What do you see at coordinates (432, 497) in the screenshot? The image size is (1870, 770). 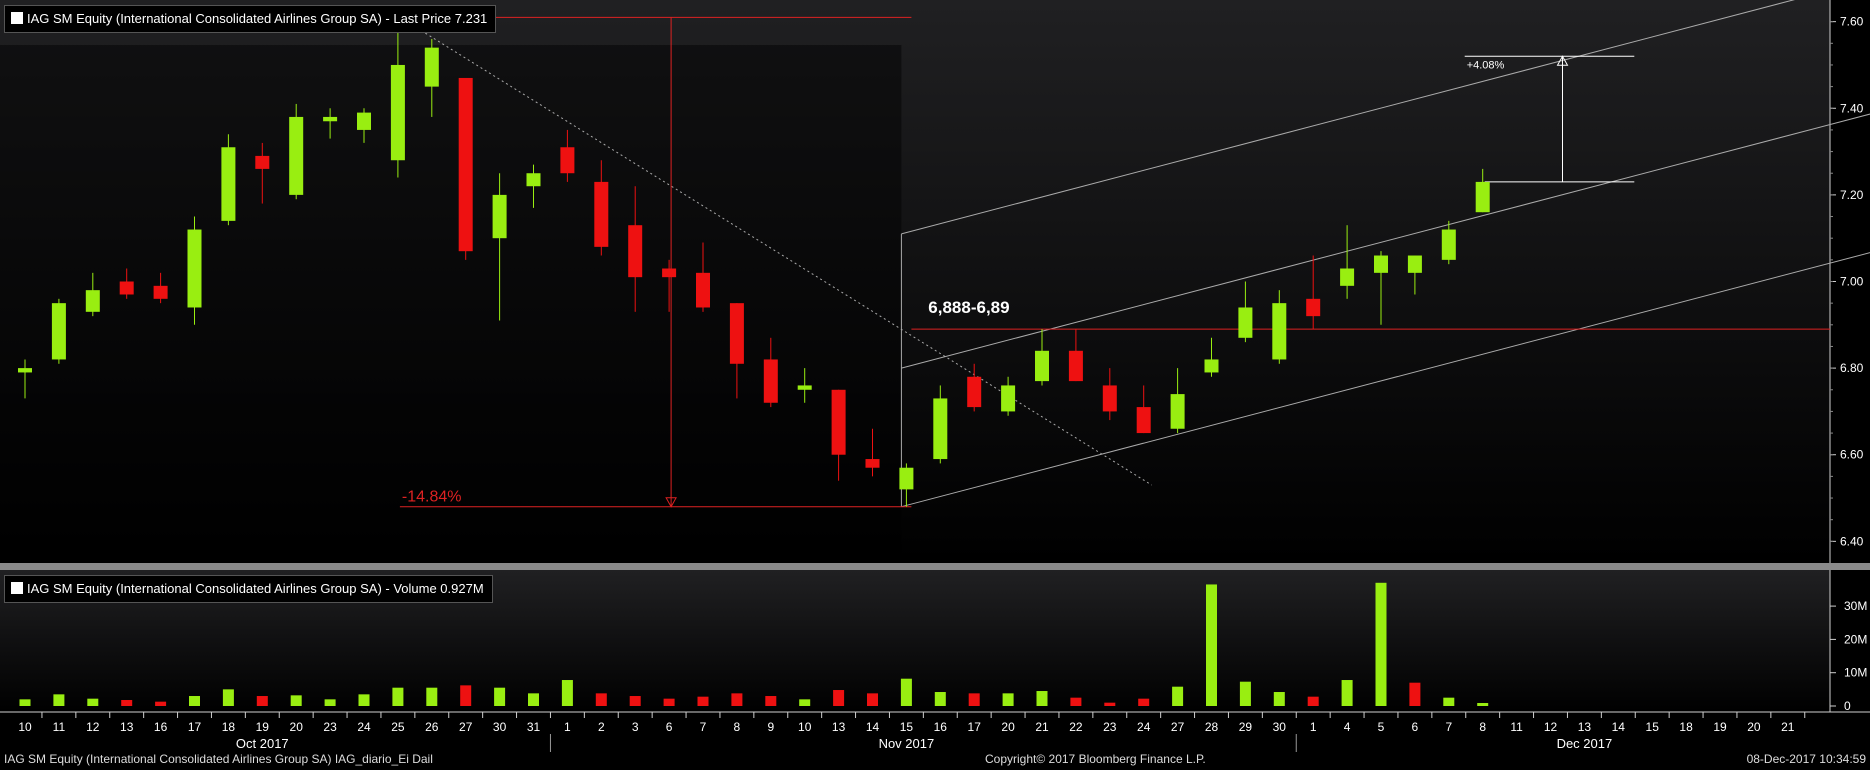 I see `decline-label: -14.84%` at bounding box center [432, 497].